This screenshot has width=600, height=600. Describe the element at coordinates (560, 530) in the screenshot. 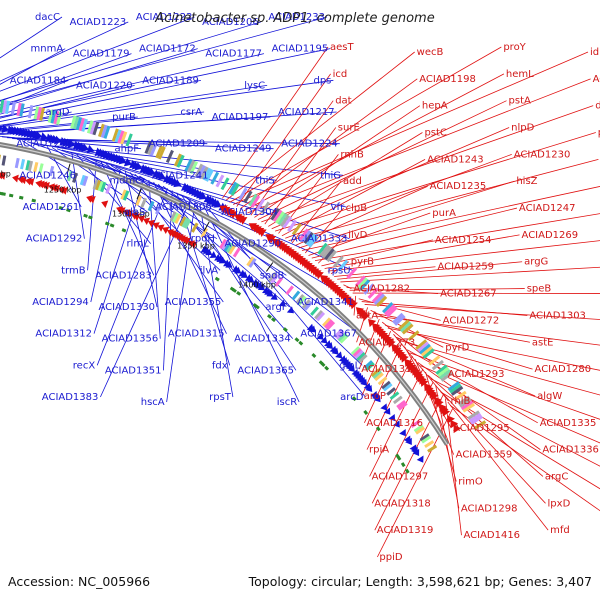

I see `reverse-gene-label: mfd` at that location.